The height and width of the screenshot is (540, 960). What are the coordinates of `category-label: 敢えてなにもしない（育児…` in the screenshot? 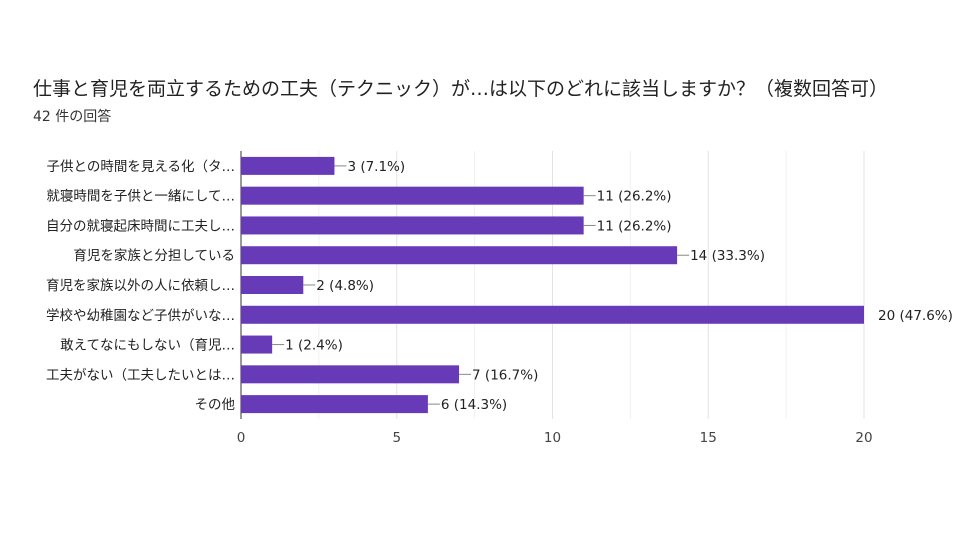 It's located at (147, 346).